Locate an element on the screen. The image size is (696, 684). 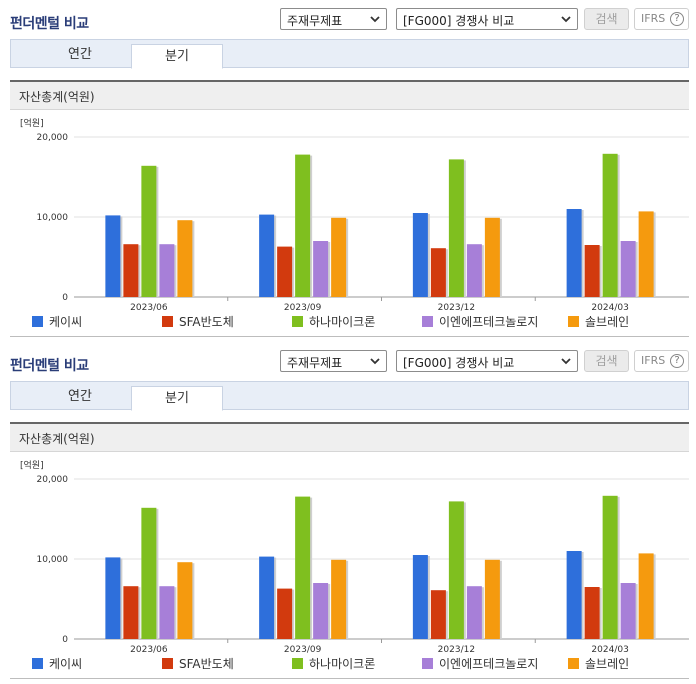
y-tick-label: 10,000 is located at coordinates (53, 560).